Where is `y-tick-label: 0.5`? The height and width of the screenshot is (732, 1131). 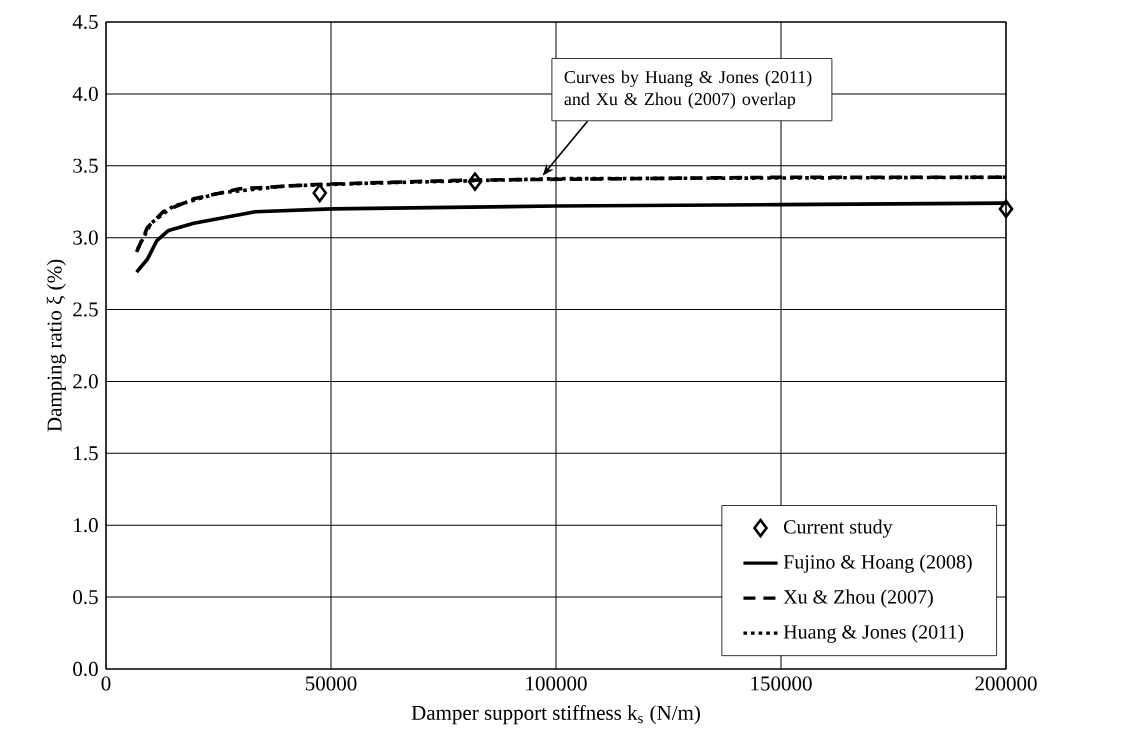
y-tick-label: 0.5 is located at coordinates (85, 597).